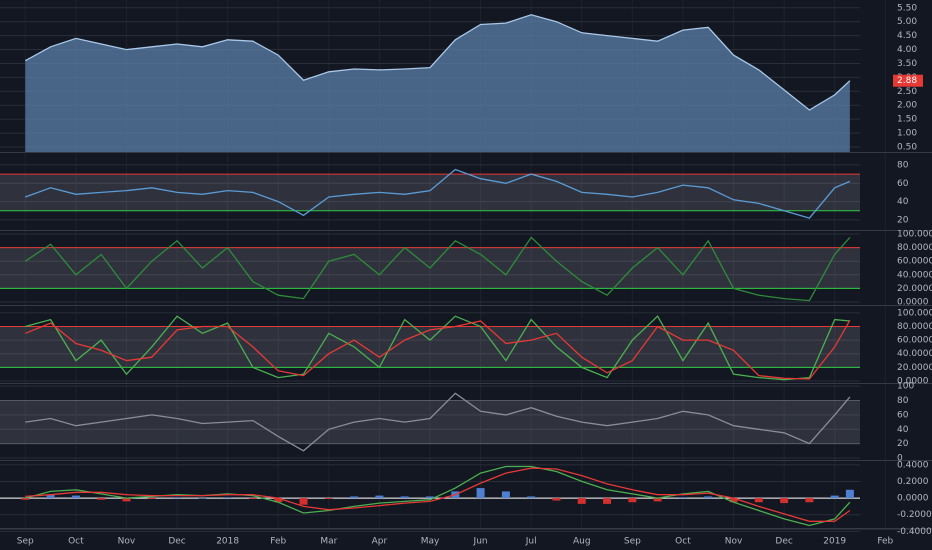  I want to click on last-price-box, so click(908, 80).